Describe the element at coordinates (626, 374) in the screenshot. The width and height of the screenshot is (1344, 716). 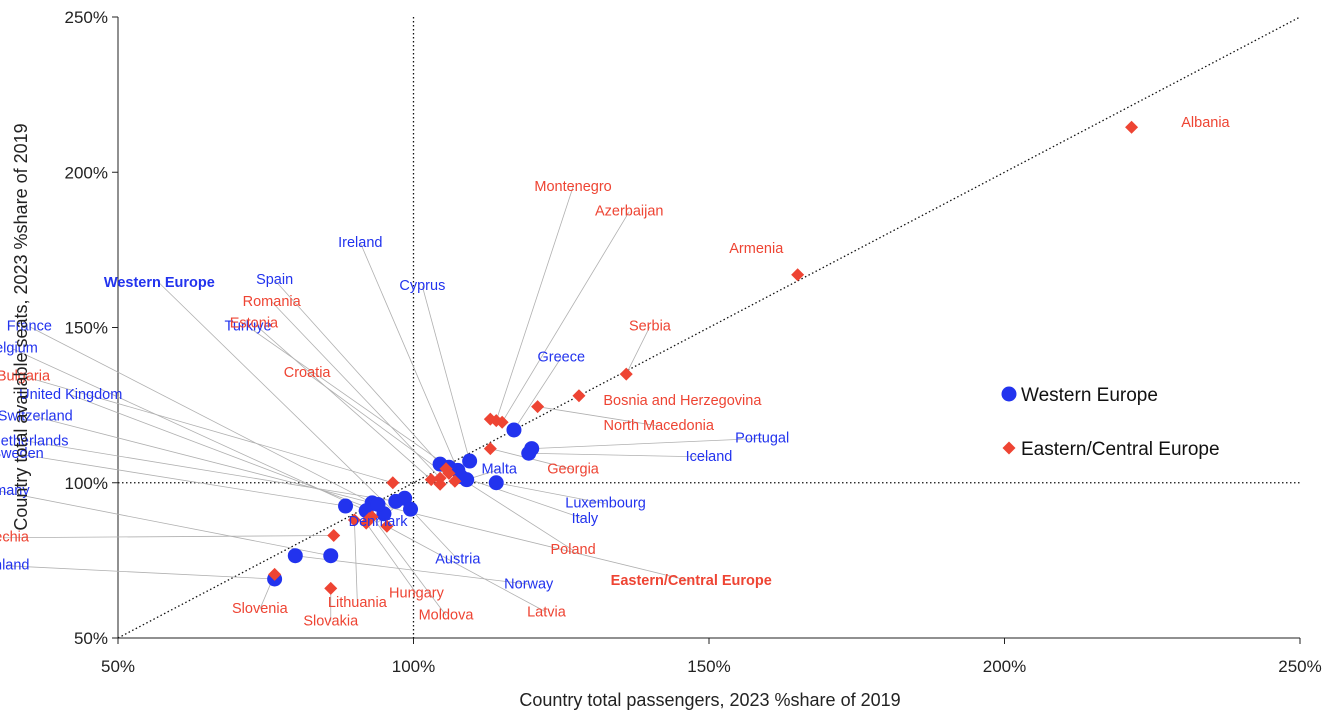
I see `eastern-point-serbia` at that location.